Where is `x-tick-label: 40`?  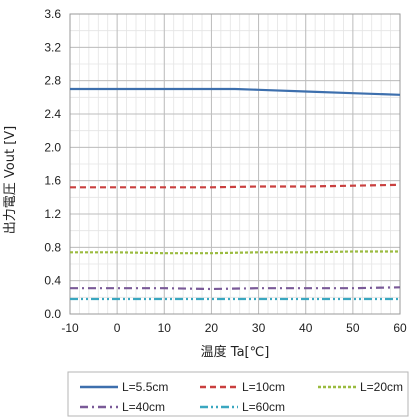 x-tick-label: 40 is located at coordinates (306, 328).